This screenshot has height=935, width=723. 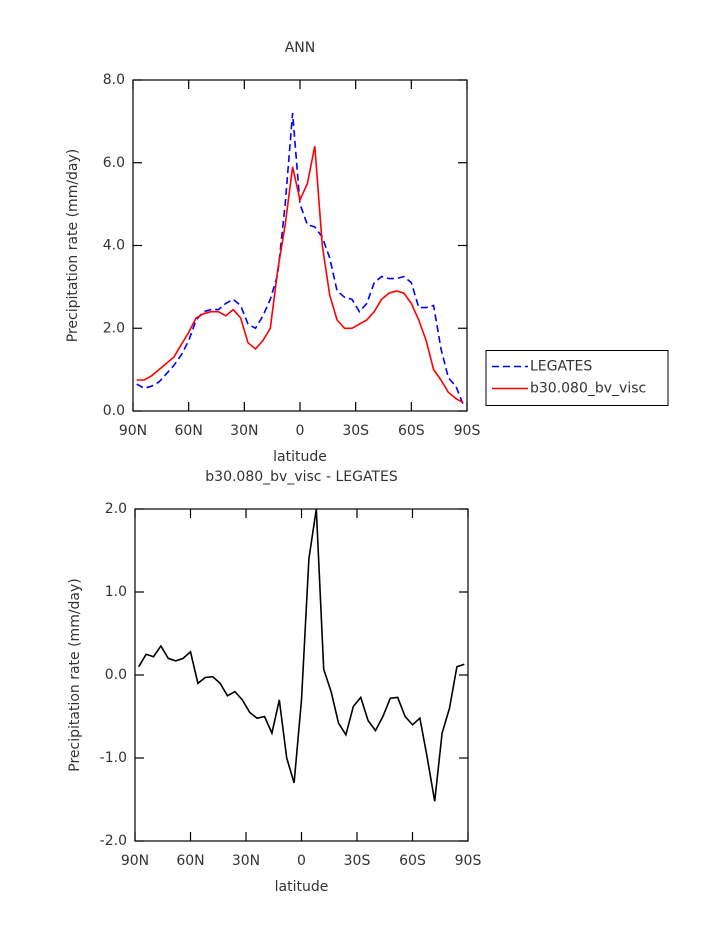 I want to click on chart-title: b30.080_bv_visc - LEGATES, so click(x=301, y=477).